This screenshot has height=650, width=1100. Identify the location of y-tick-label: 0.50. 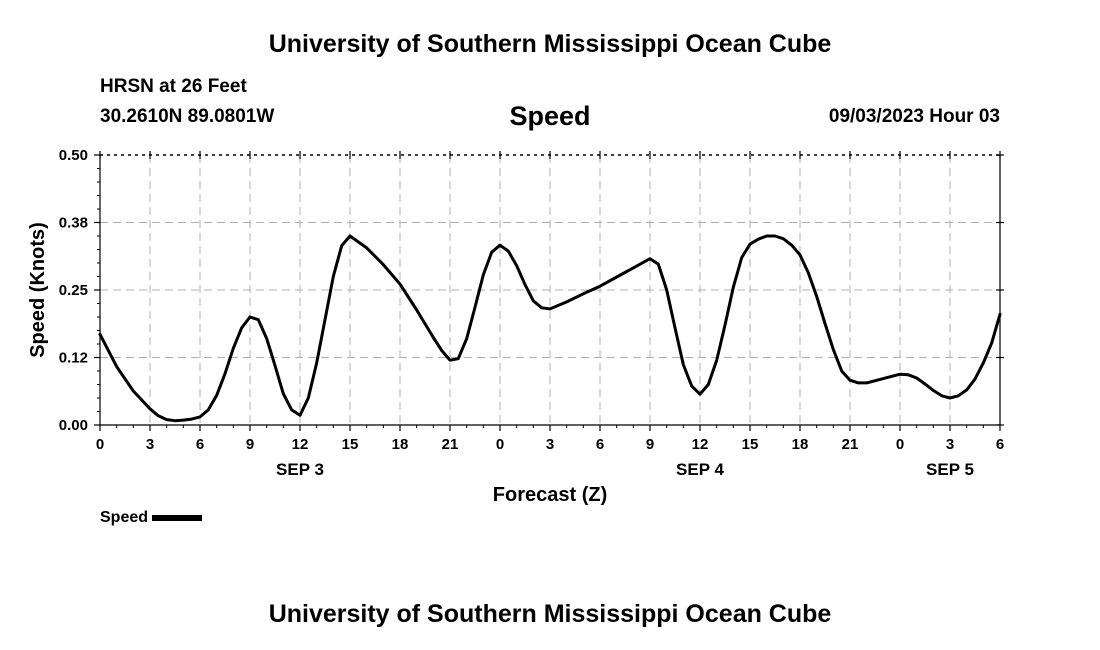
(73, 155).